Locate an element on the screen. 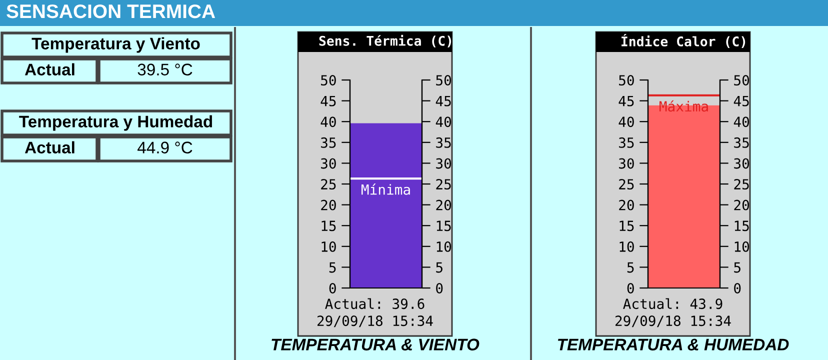 The image size is (828, 360). ref-line-label: Mínima is located at coordinates (386, 189).